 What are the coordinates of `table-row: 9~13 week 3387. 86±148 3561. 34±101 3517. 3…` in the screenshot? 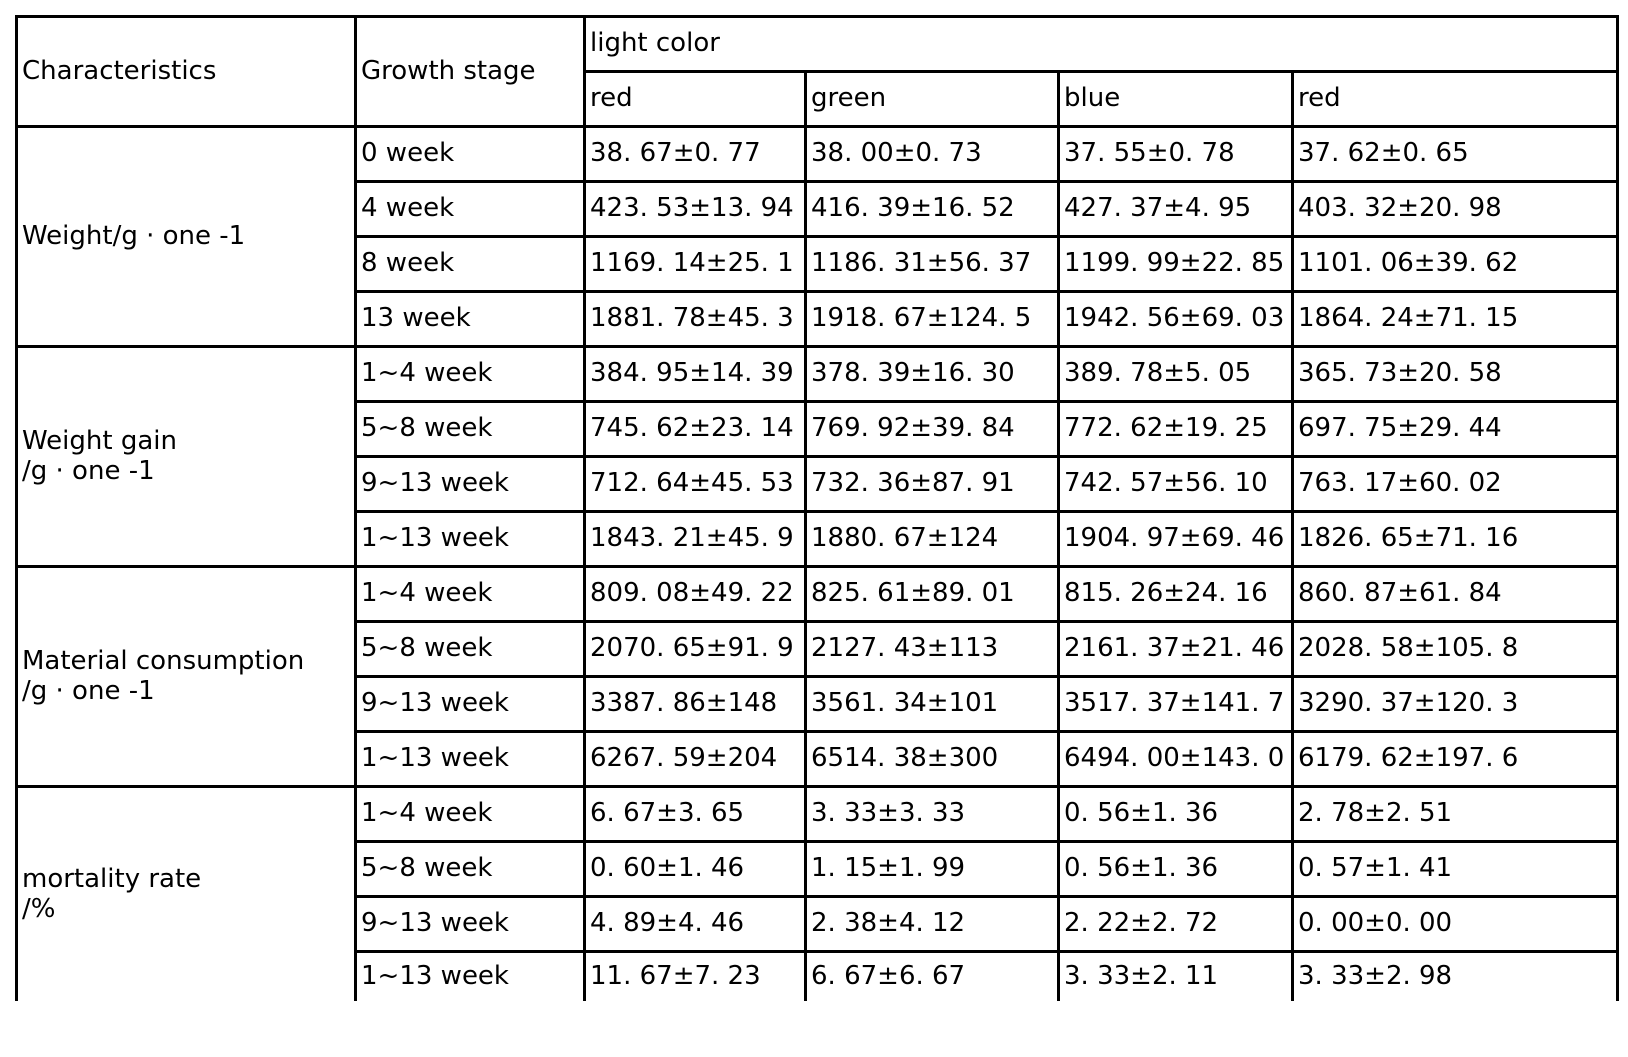 It's located at (818, 704).